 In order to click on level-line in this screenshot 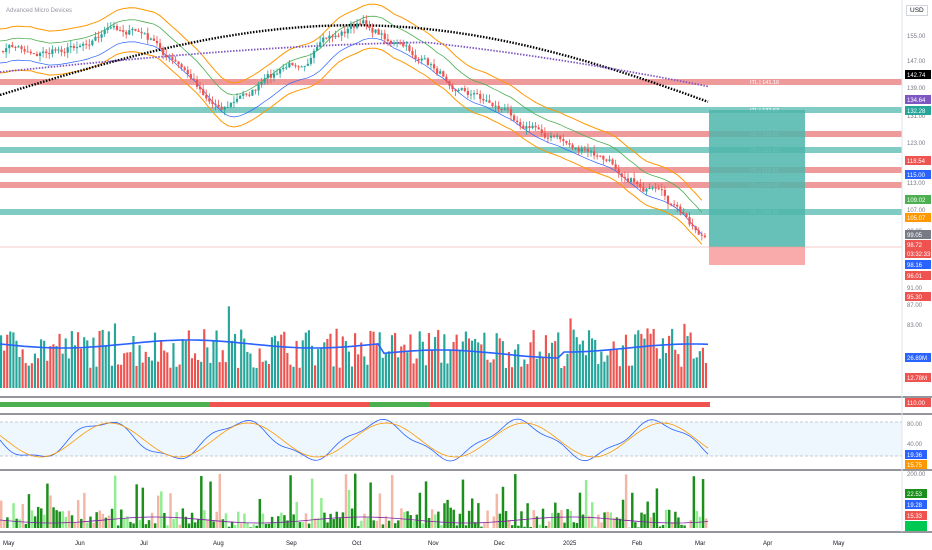, I will do `click(451, 170)`.